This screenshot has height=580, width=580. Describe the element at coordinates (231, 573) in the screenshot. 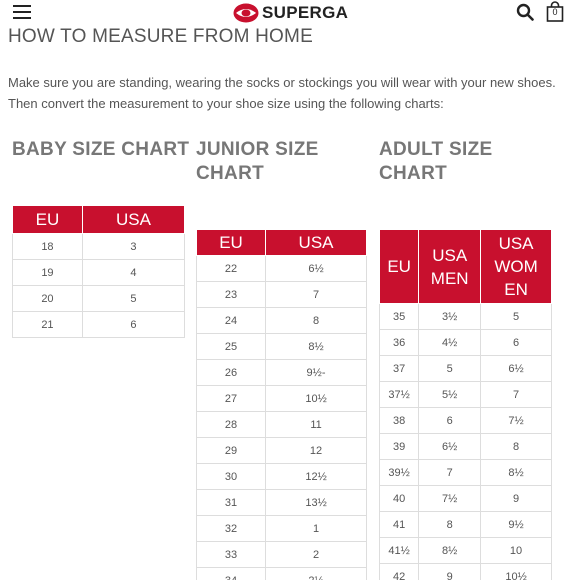

I see `table-cell: 34` at that location.